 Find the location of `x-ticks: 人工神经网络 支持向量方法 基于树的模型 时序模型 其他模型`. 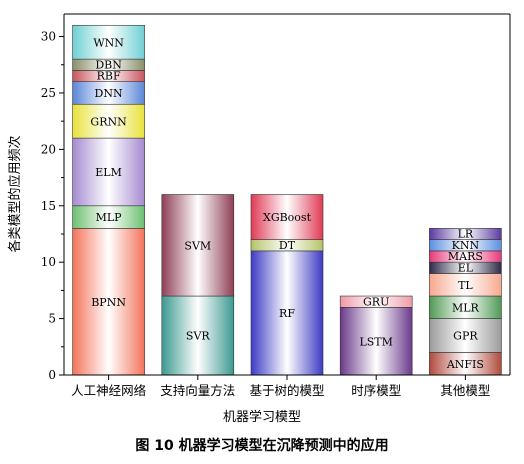

x-ticks: 人工神经网络 支持向量方法 基于树的模型 时序模型 其他模型 is located at coordinates (280, 386).